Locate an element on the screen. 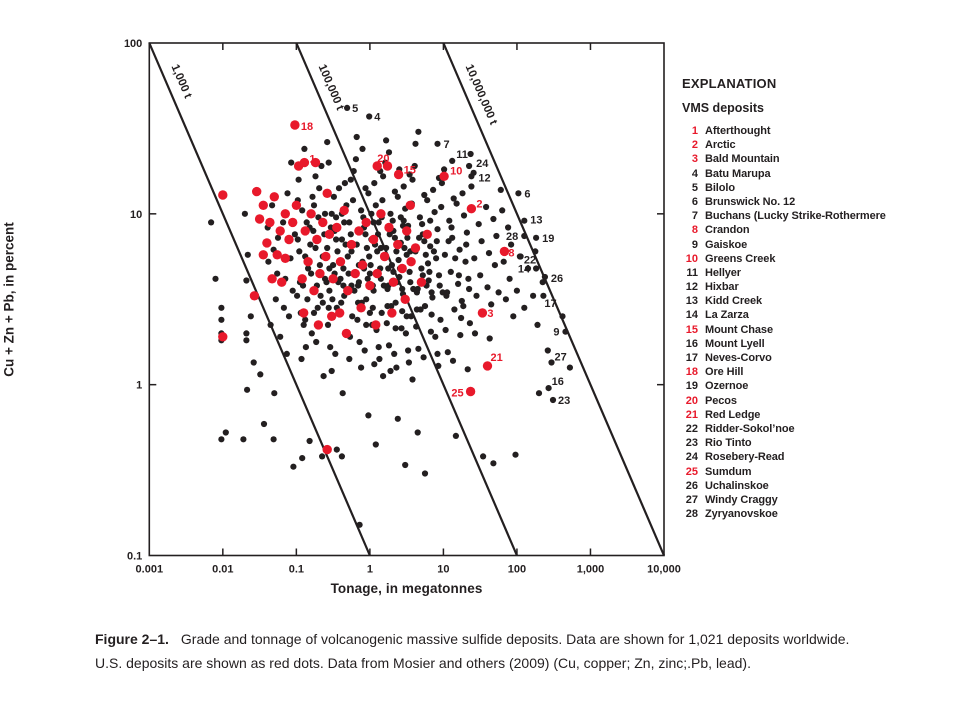  deposit-number-label: 3 is located at coordinates (490, 314).